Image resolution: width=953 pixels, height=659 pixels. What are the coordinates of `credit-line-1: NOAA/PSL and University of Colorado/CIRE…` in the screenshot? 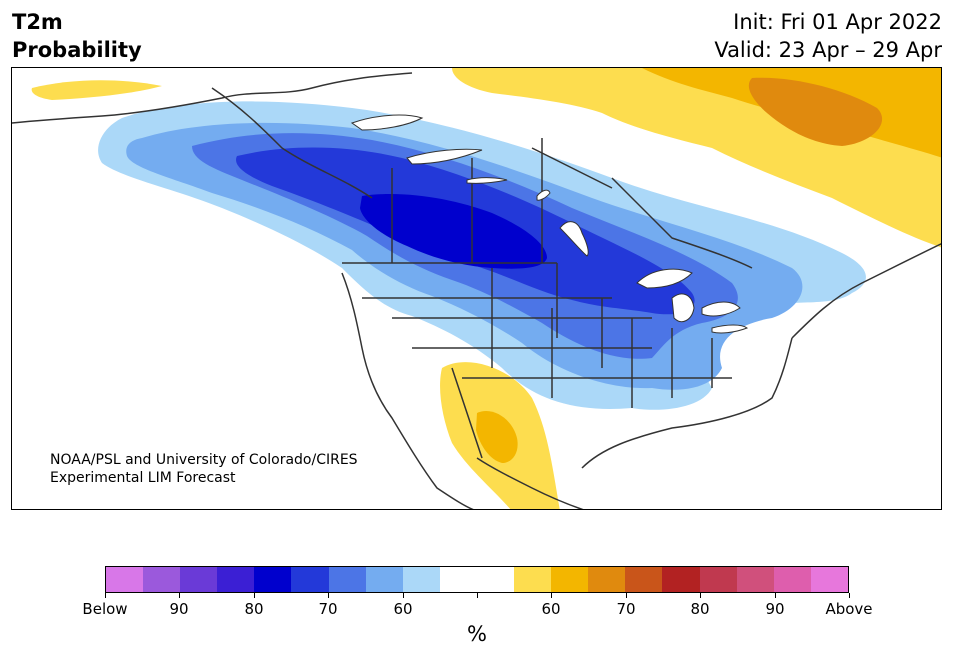 It's located at (204, 460).